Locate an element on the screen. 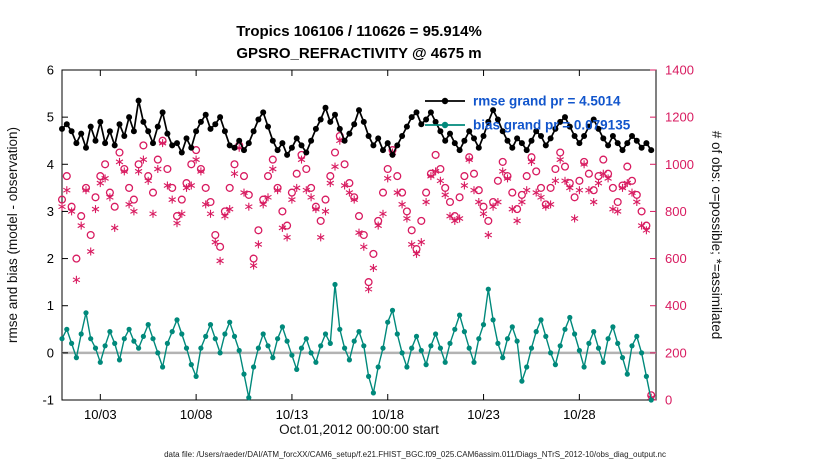 This screenshot has height=470, width=830. svg-text: 10/23 is located at coordinates (483, 414).